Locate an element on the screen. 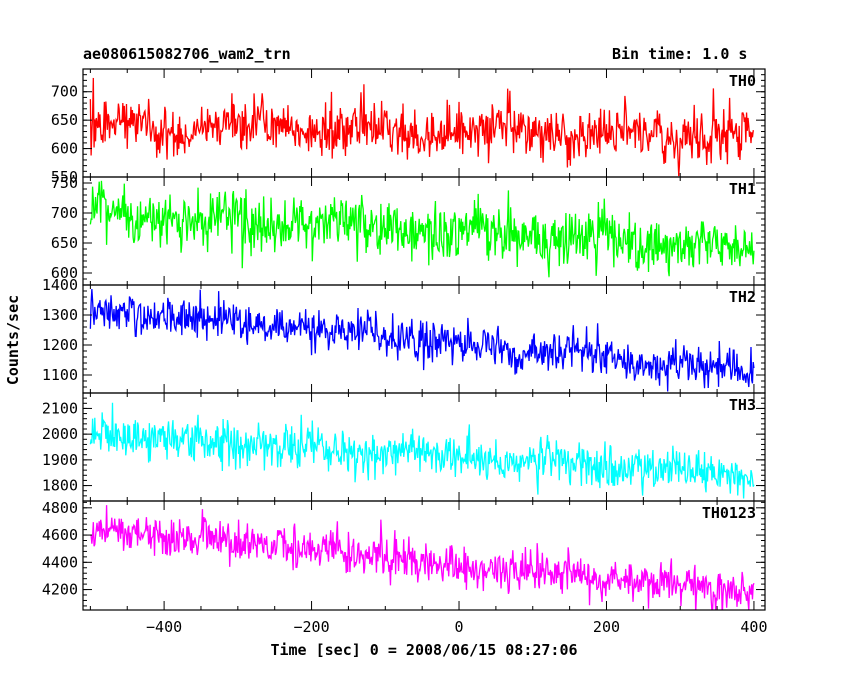 This screenshot has height=680, width=850. series-line-th0 is located at coordinates (422, 127).